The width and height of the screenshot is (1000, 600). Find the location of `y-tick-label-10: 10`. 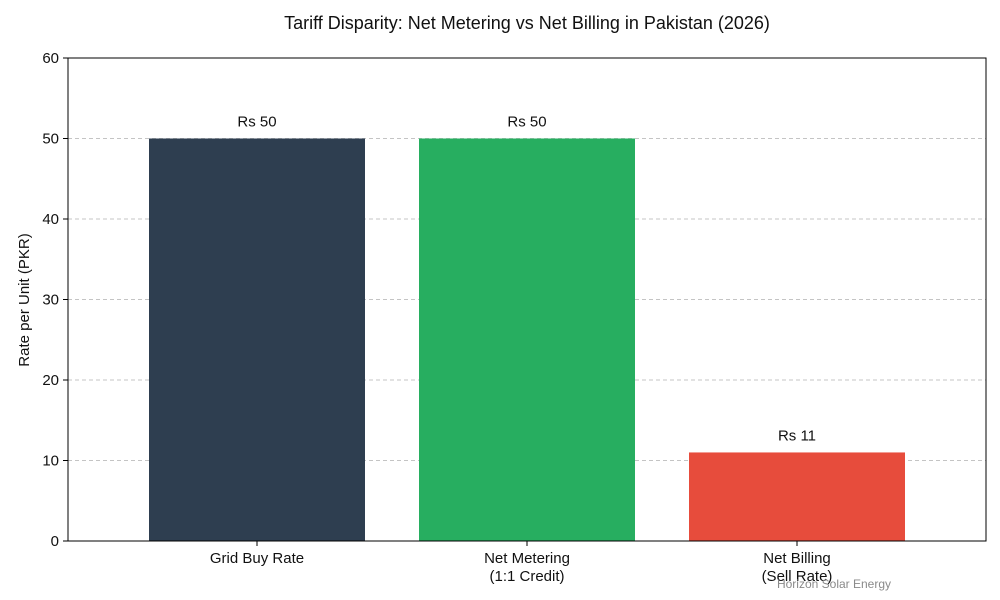

y-tick-label-10: 10 is located at coordinates (50, 461).